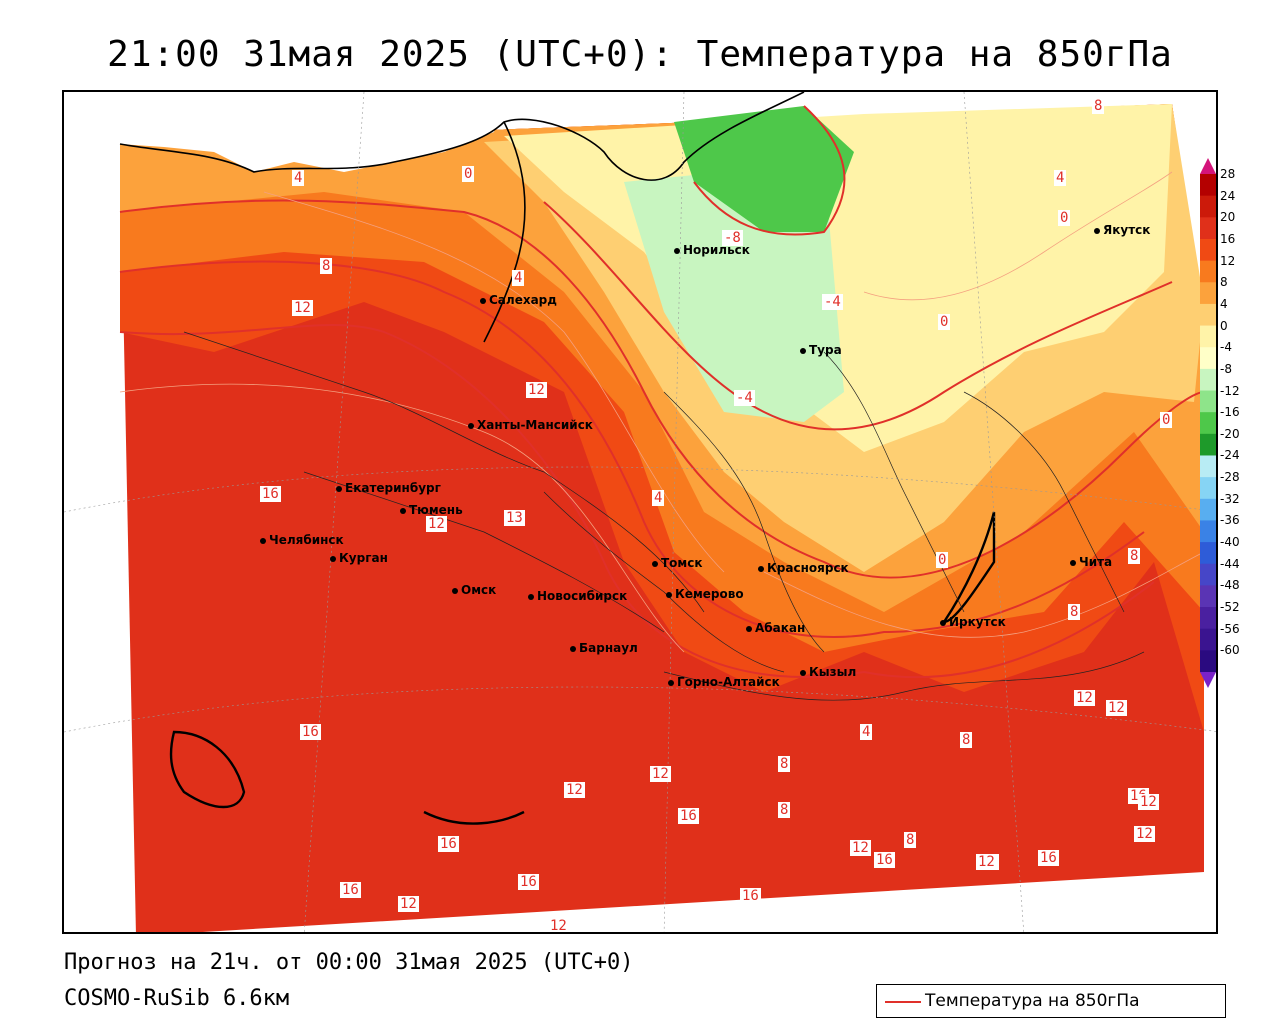 This screenshot has height=1024, width=1280. What do you see at coordinates (1228, 174) in the screenshot?
I see `colorbar-tick-label: 28` at bounding box center [1228, 174].